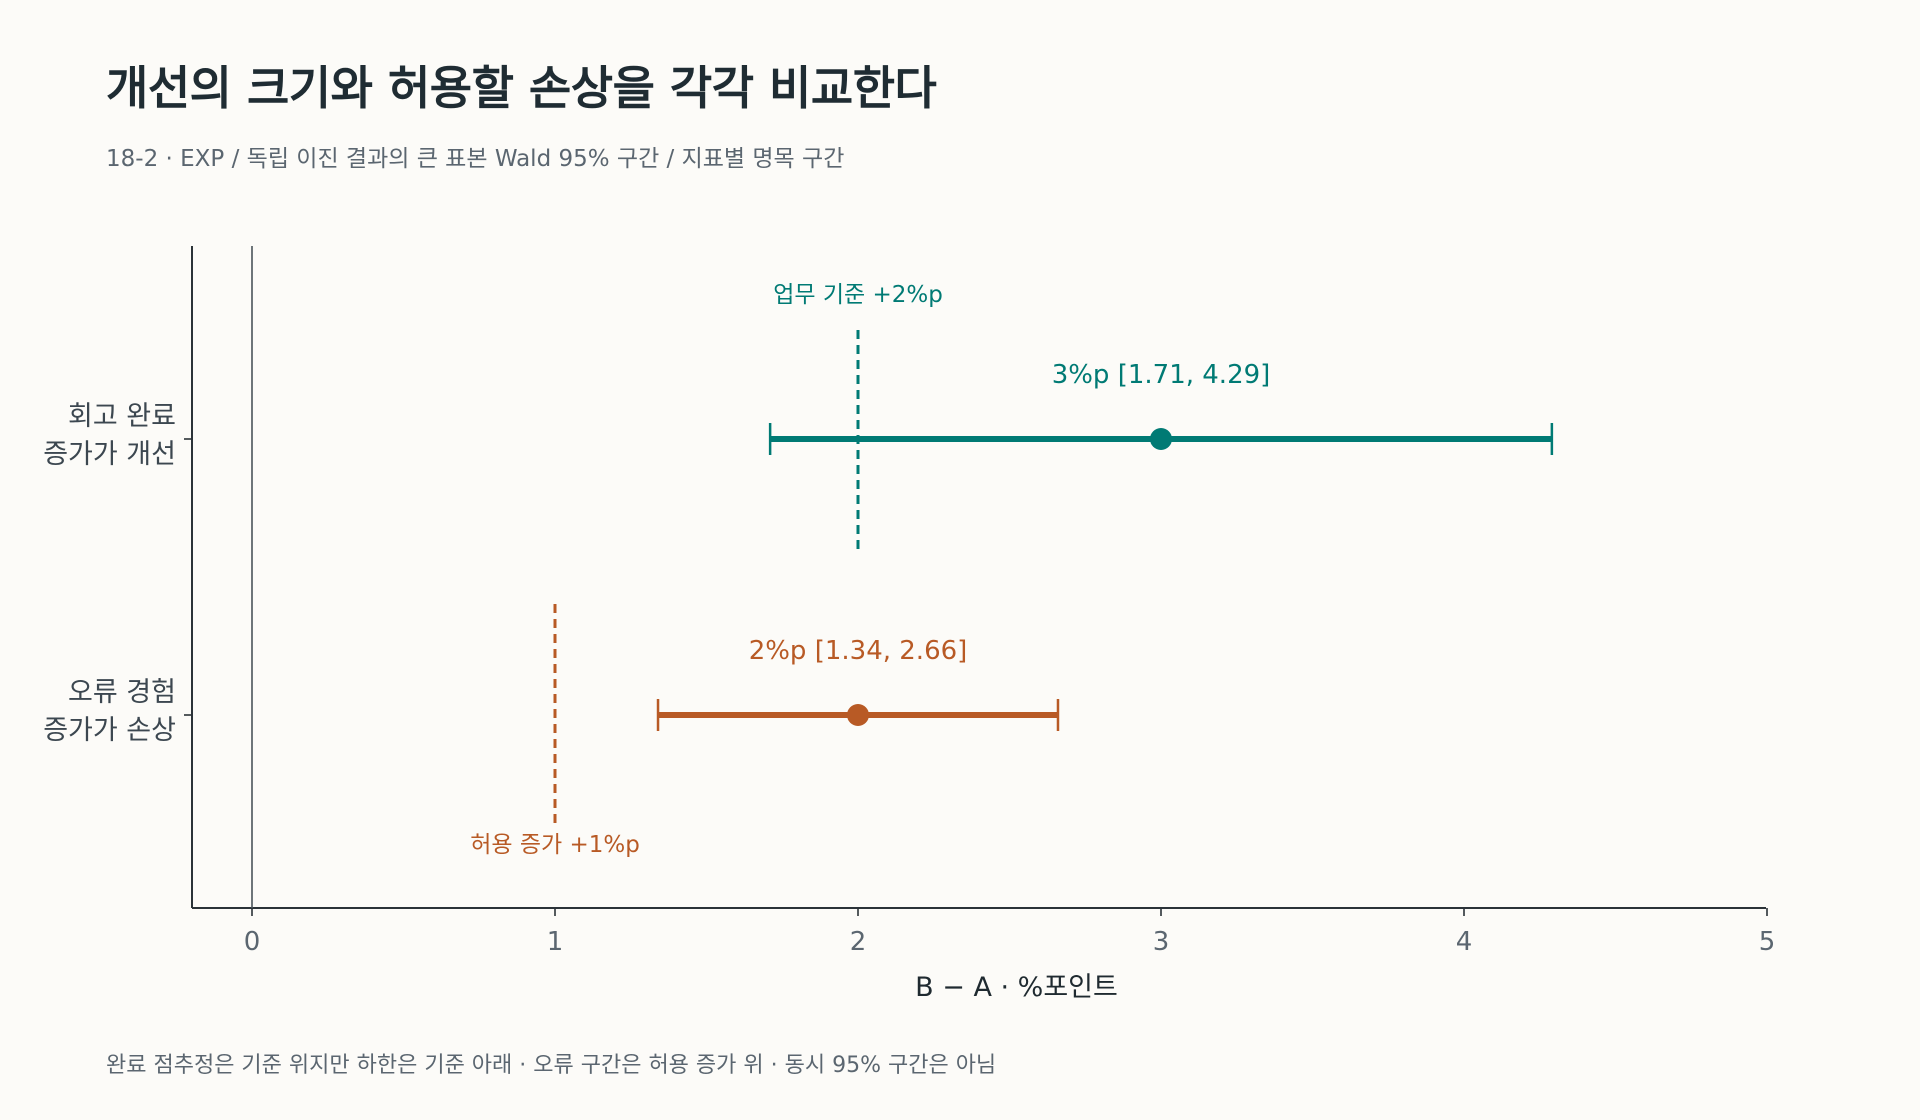  Describe the element at coordinates (109, 730) in the screenshot. I see `row-label-line: 증가가 손상` at that location.